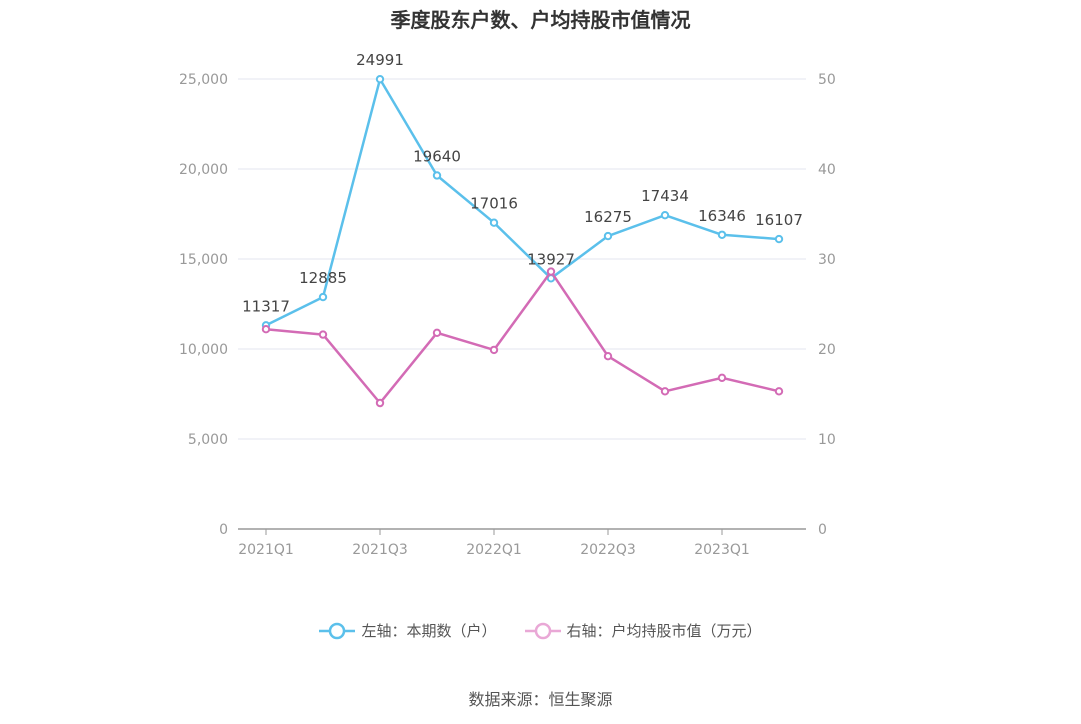 This screenshot has height=724, width=1081. I want to click on data-source: 数据来源：恒生聚源, so click(540, 699).